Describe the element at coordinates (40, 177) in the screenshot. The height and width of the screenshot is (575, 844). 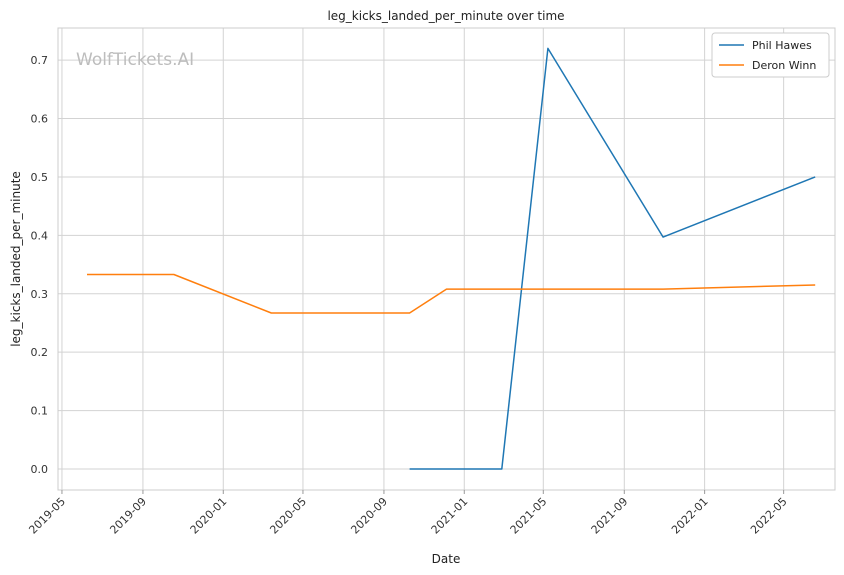
I see `y-tick-label: 0.5` at that location.